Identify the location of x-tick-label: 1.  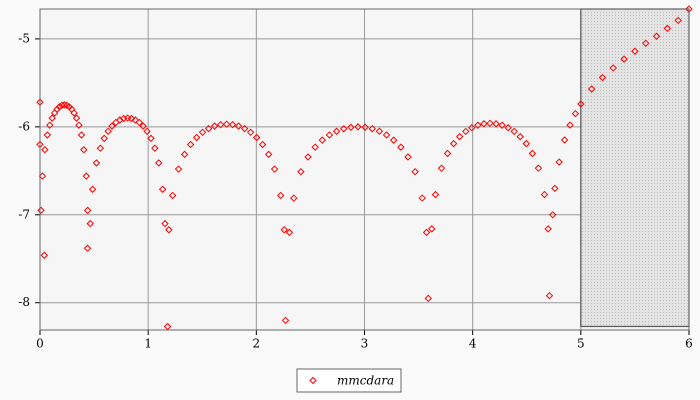
(148, 344).